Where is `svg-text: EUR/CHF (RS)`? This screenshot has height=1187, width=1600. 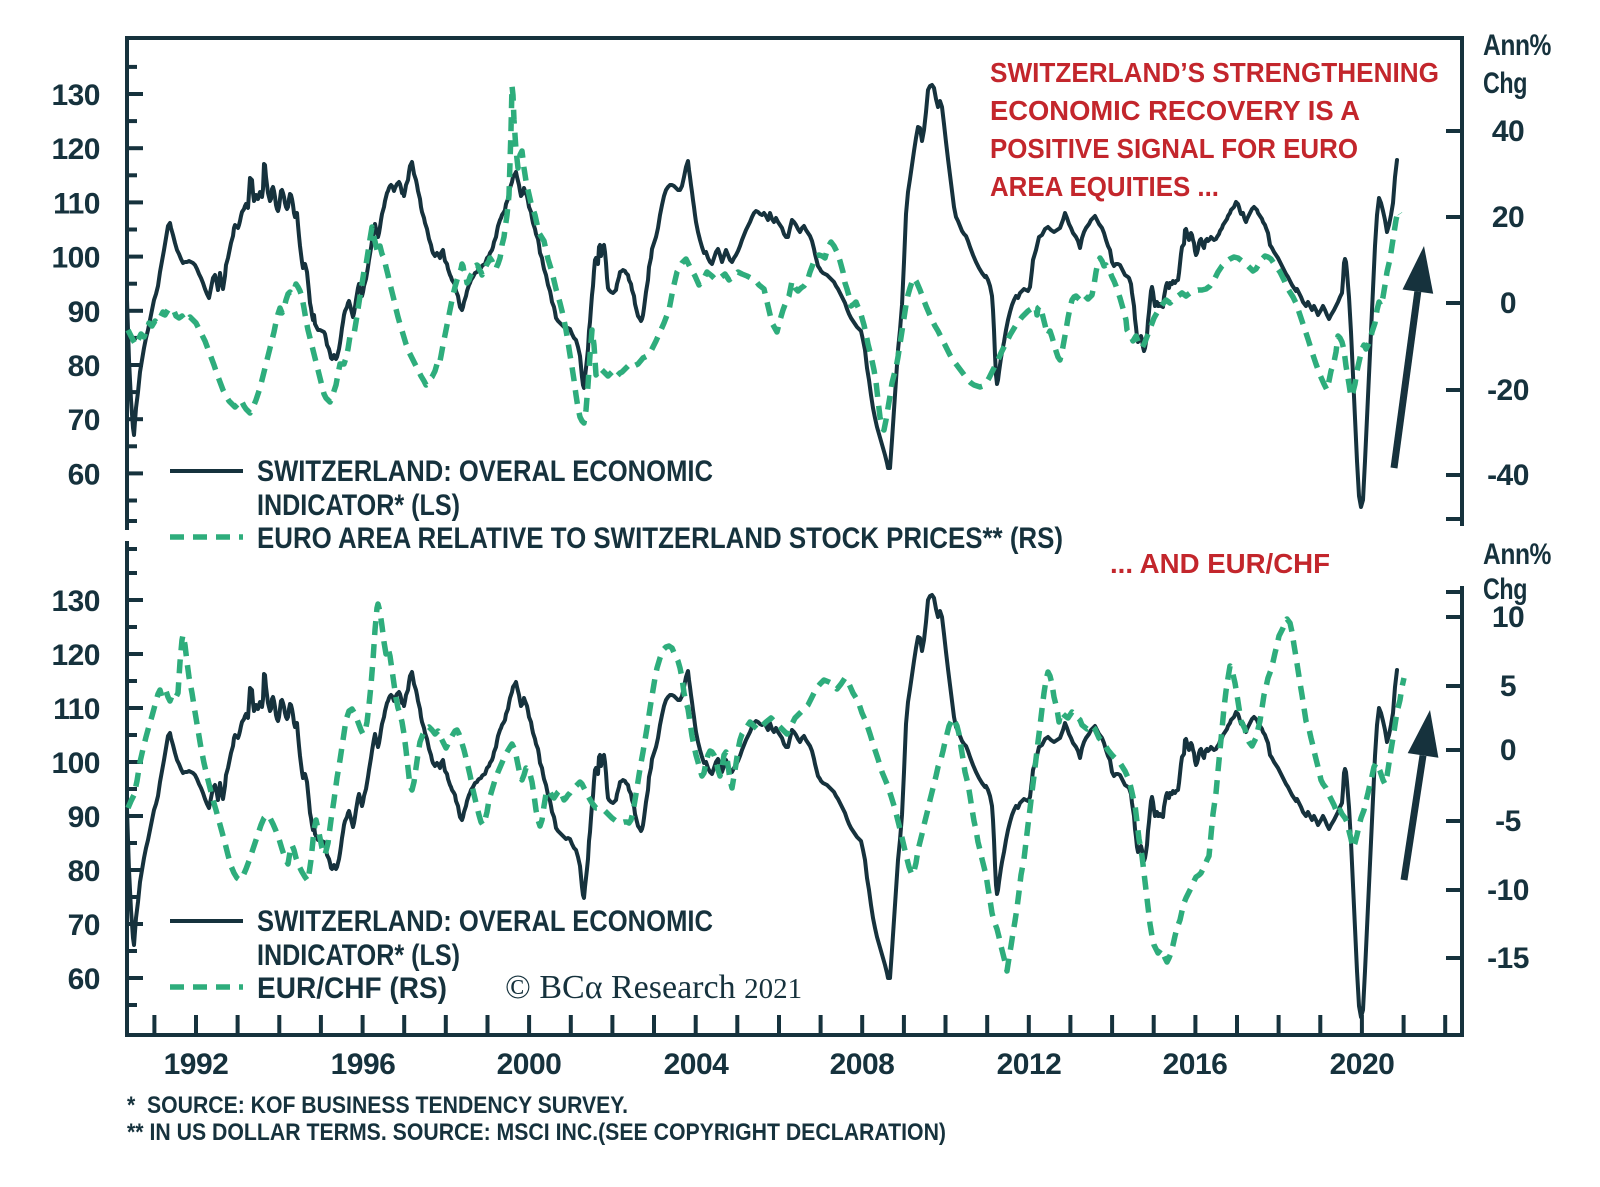
svg-text: EUR/CHF (RS) is located at coordinates (352, 988).